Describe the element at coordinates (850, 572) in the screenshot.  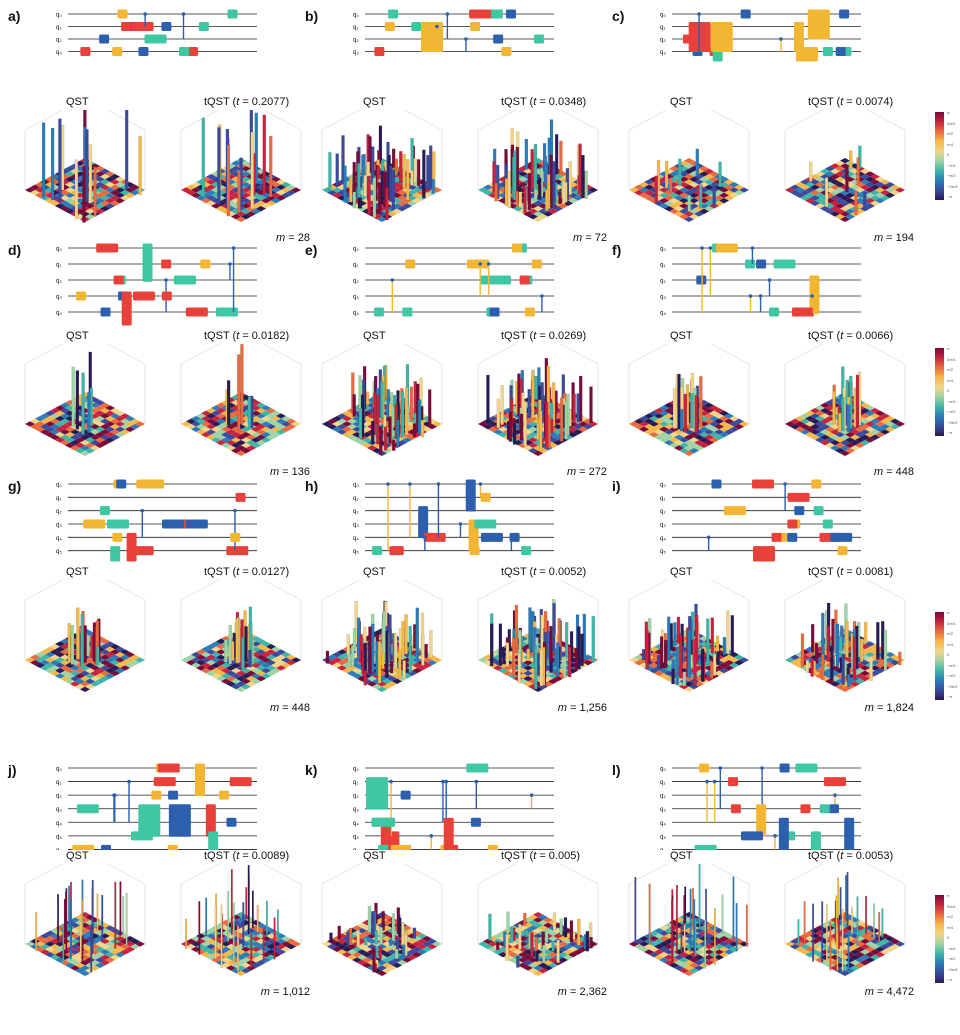
I see `tqst-title: tQST (t = 0.0081)` at that location.